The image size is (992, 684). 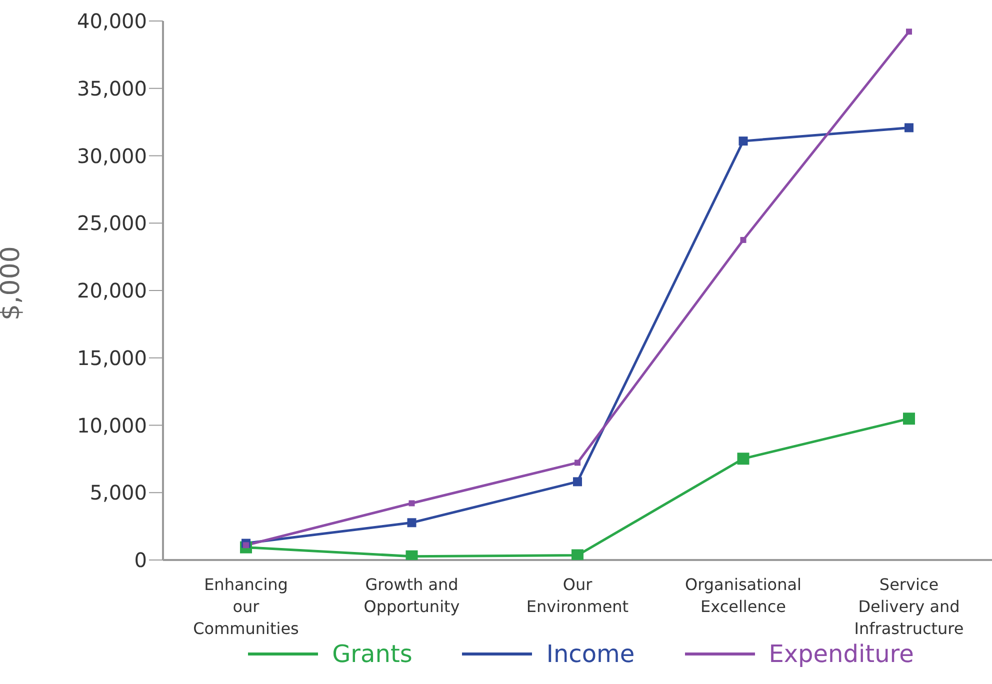 What do you see at coordinates (140, 560) in the screenshot?
I see `y-tick-label: 0` at bounding box center [140, 560].